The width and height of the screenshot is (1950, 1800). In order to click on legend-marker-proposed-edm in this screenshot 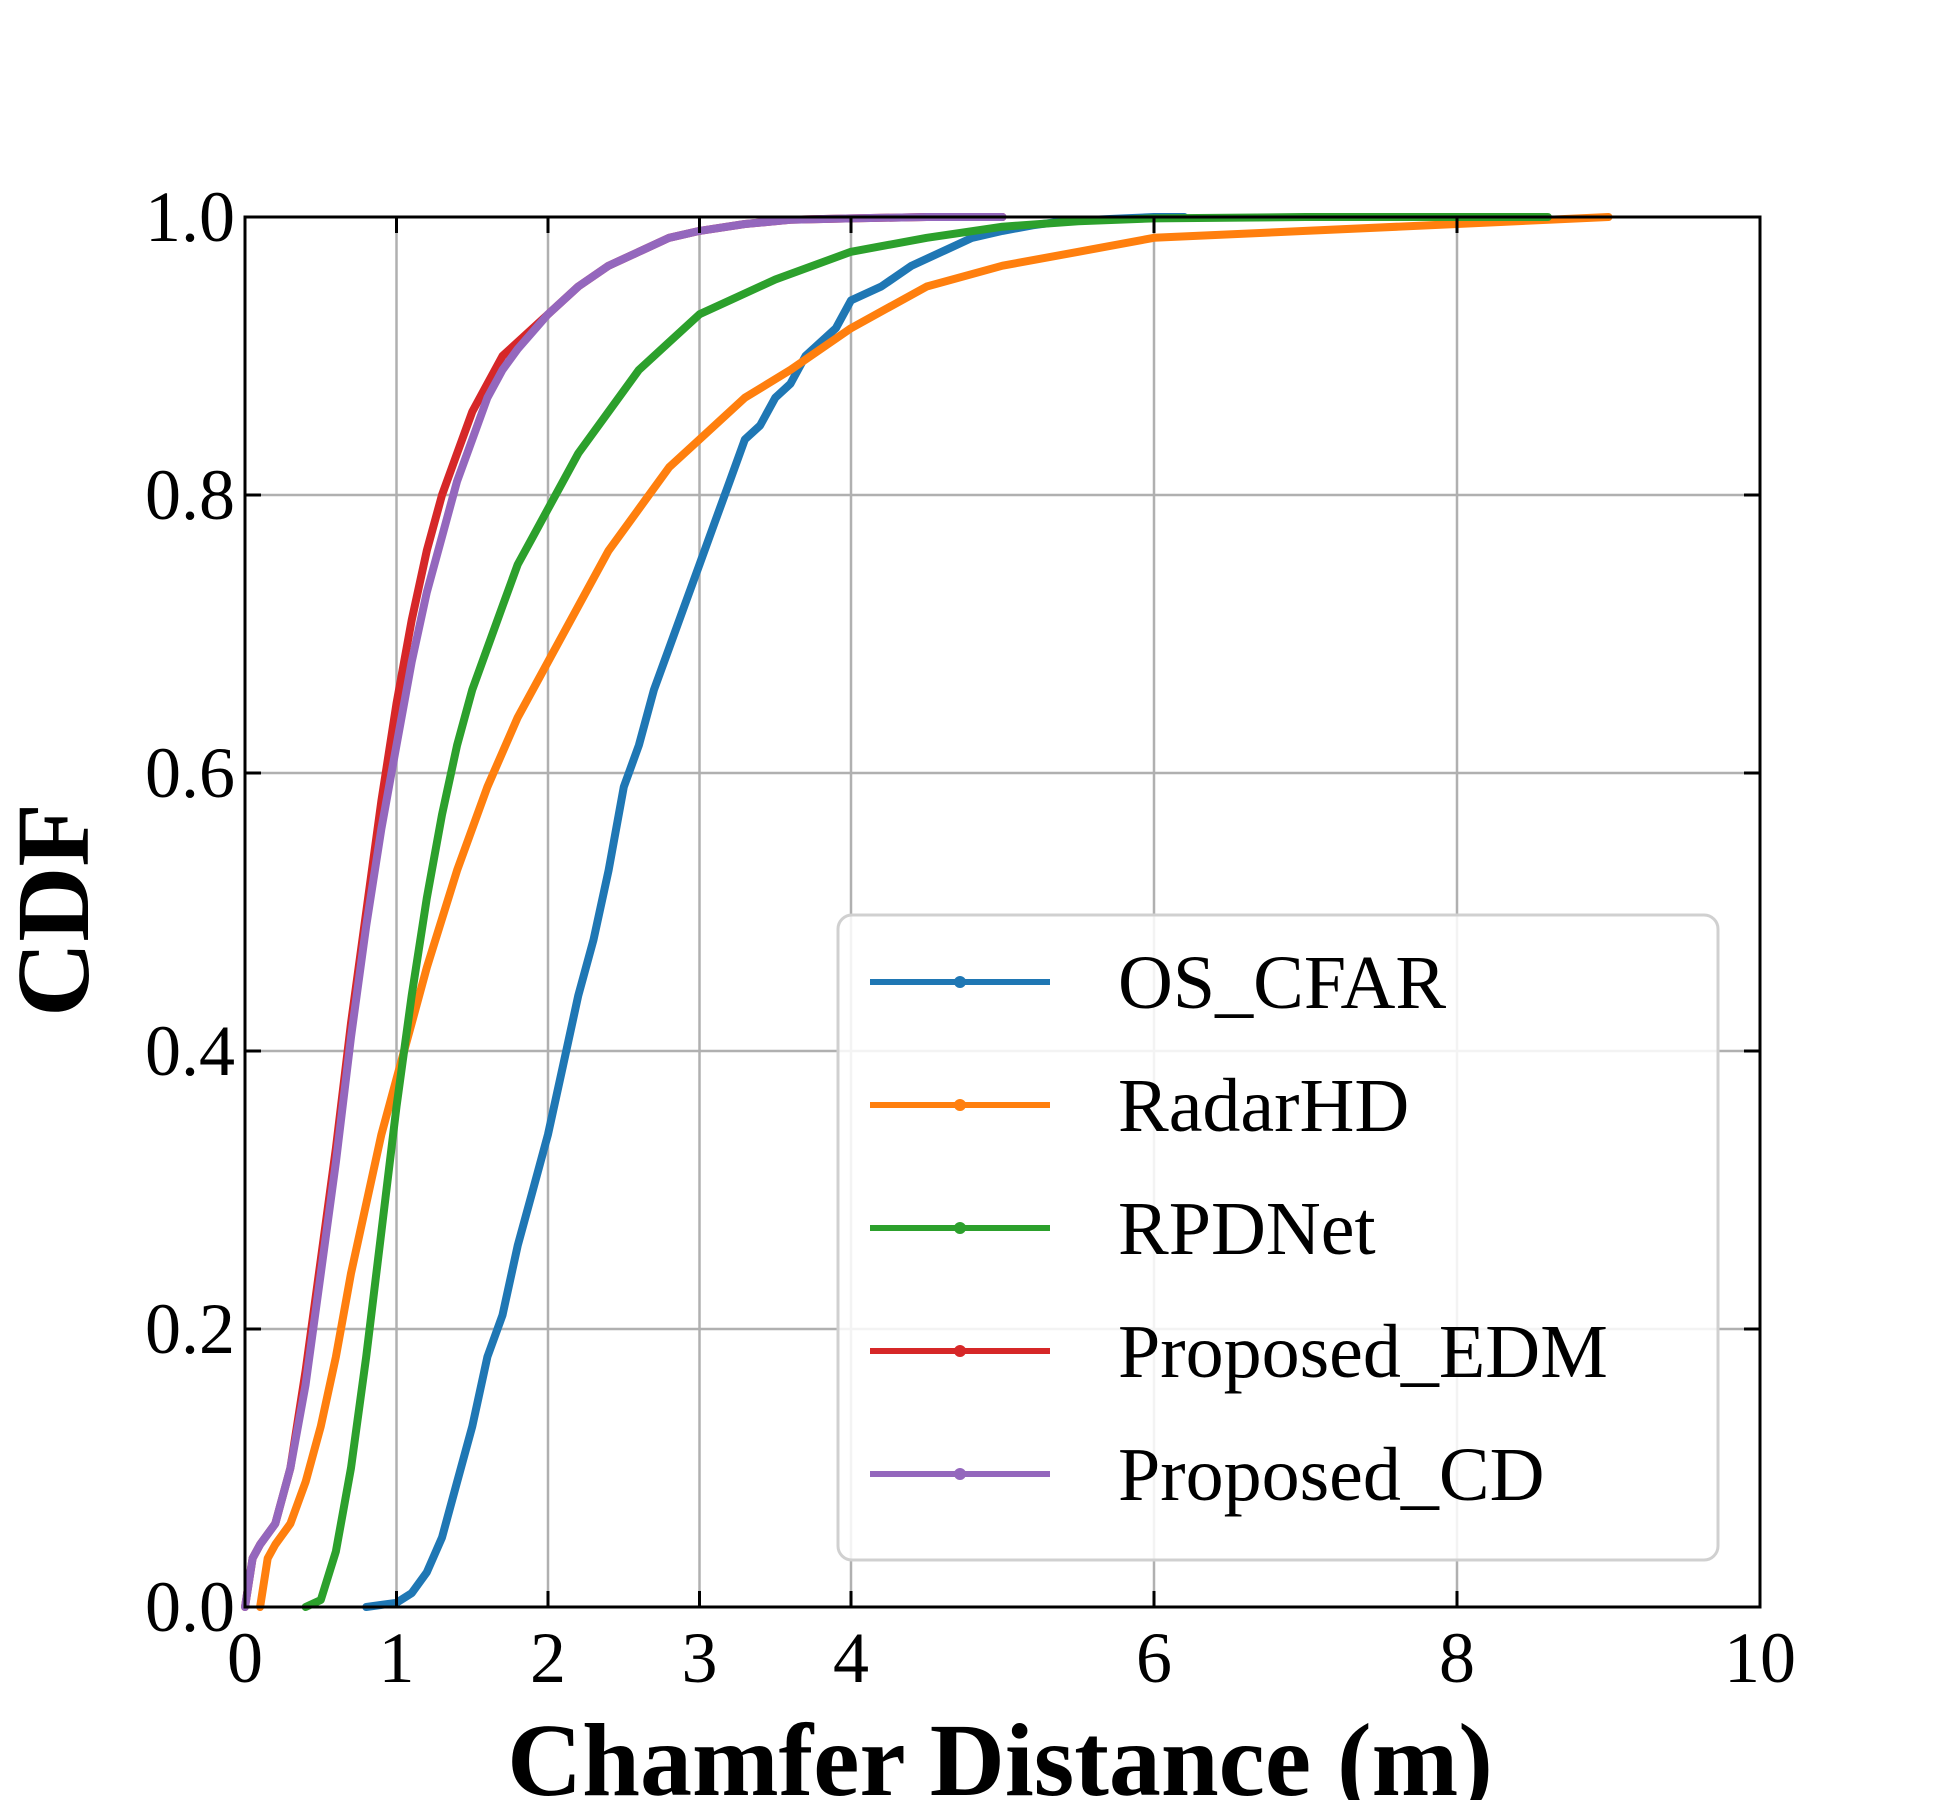, I will do `click(960, 1351)`.